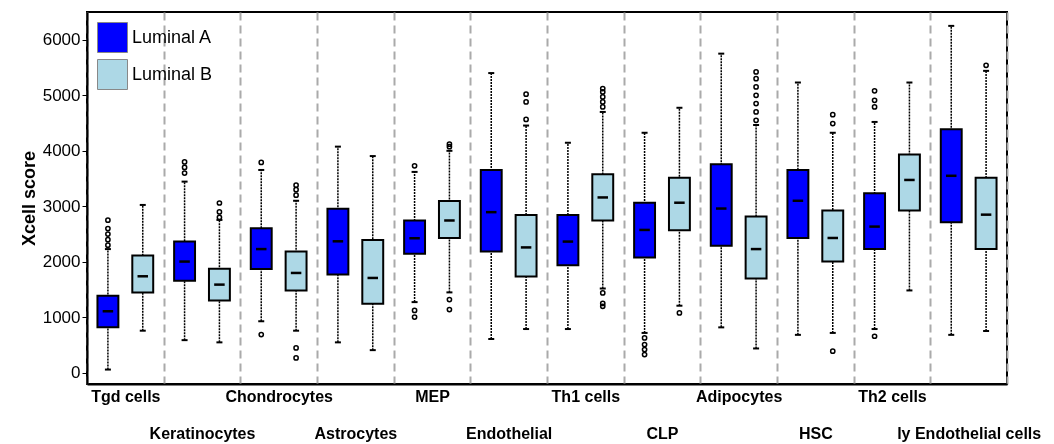  What do you see at coordinates (279, 396) in the screenshot?
I see `x-tick-label: Chondrocytes` at bounding box center [279, 396].